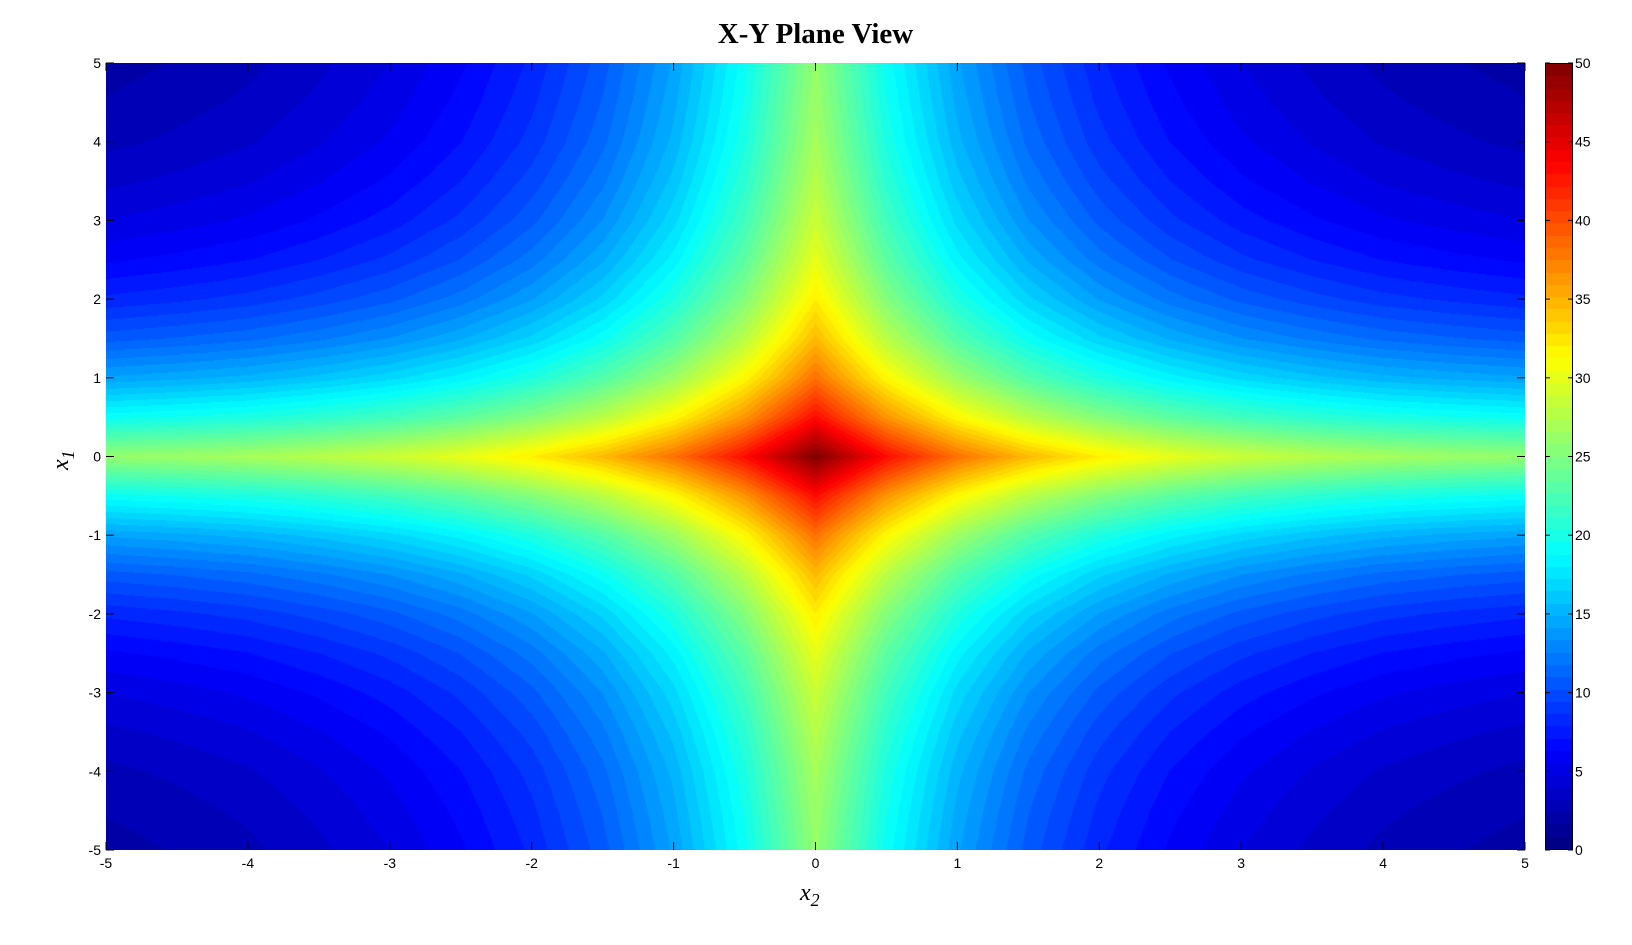 The height and width of the screenshot is (945, 1632). Describe the element at coordinates (958, 863) in the screenshot. I see `x-tick-label: 1` at that location.